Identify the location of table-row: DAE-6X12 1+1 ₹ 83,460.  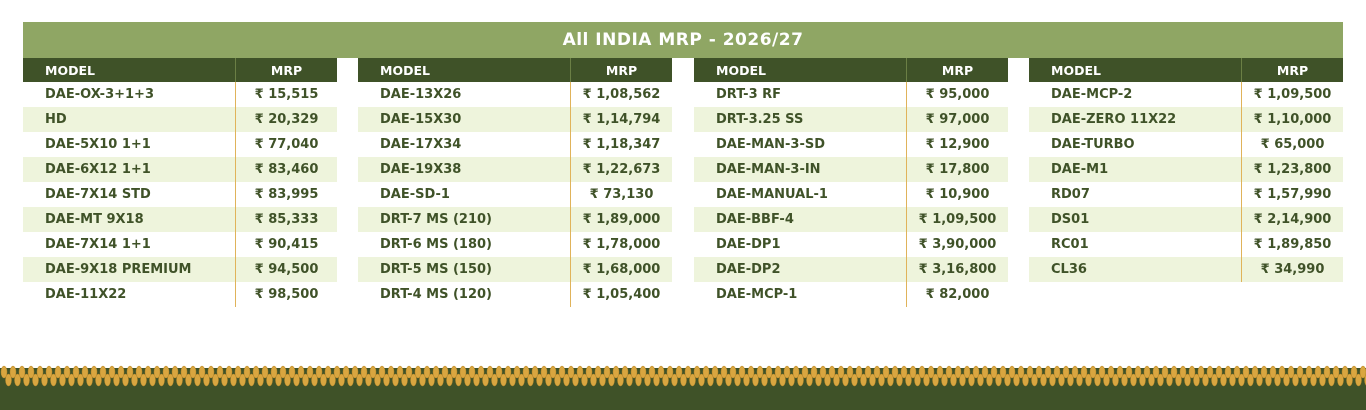
(180, 169).